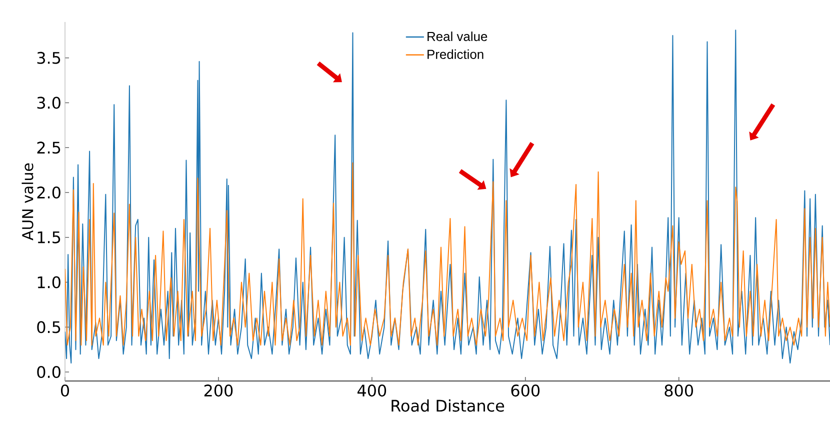  What do you see at coordinates (371, 390) in the screenshot?
I see `x-tick-label: 400` at bounding box center [371, 390].